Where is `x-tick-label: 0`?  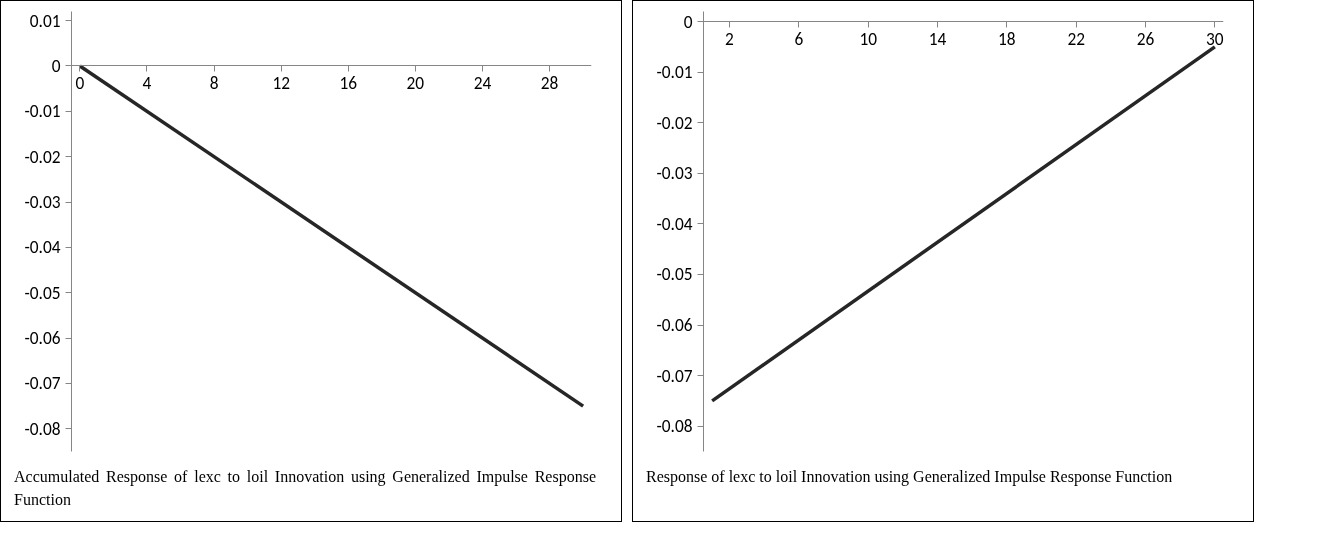
x-tick-label: 0 is located at coordinates (80, 82).